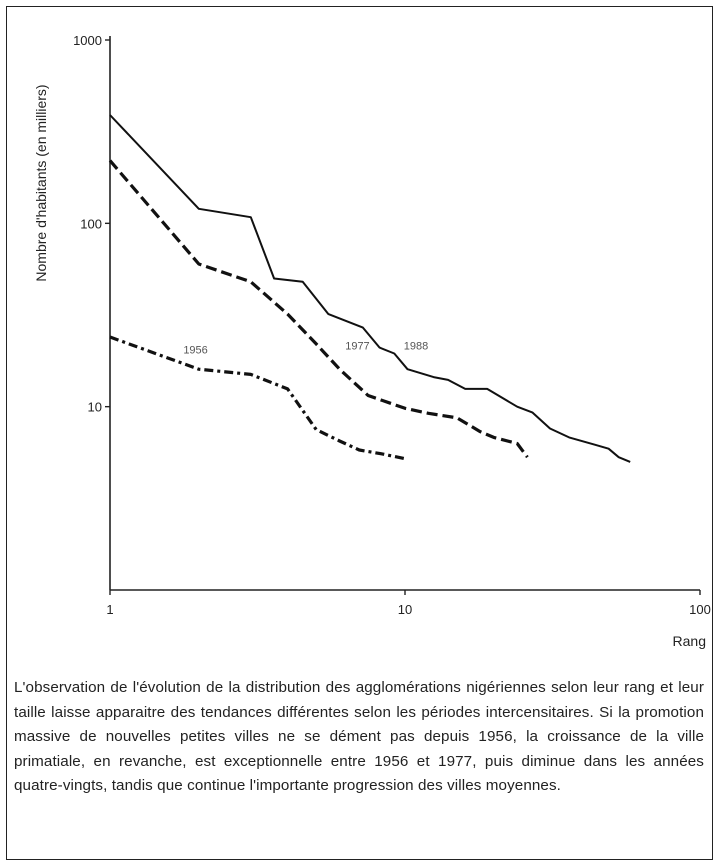 This screenshot has width=721, height=868. I want to click on x-tick-label: 10, so click(405, 609).